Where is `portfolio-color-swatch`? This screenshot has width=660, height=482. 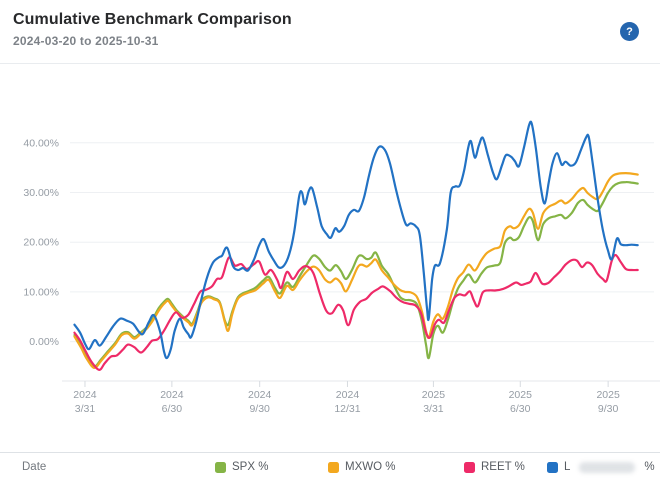
portfolio-color-swatch is located at coordinates (552, 467).